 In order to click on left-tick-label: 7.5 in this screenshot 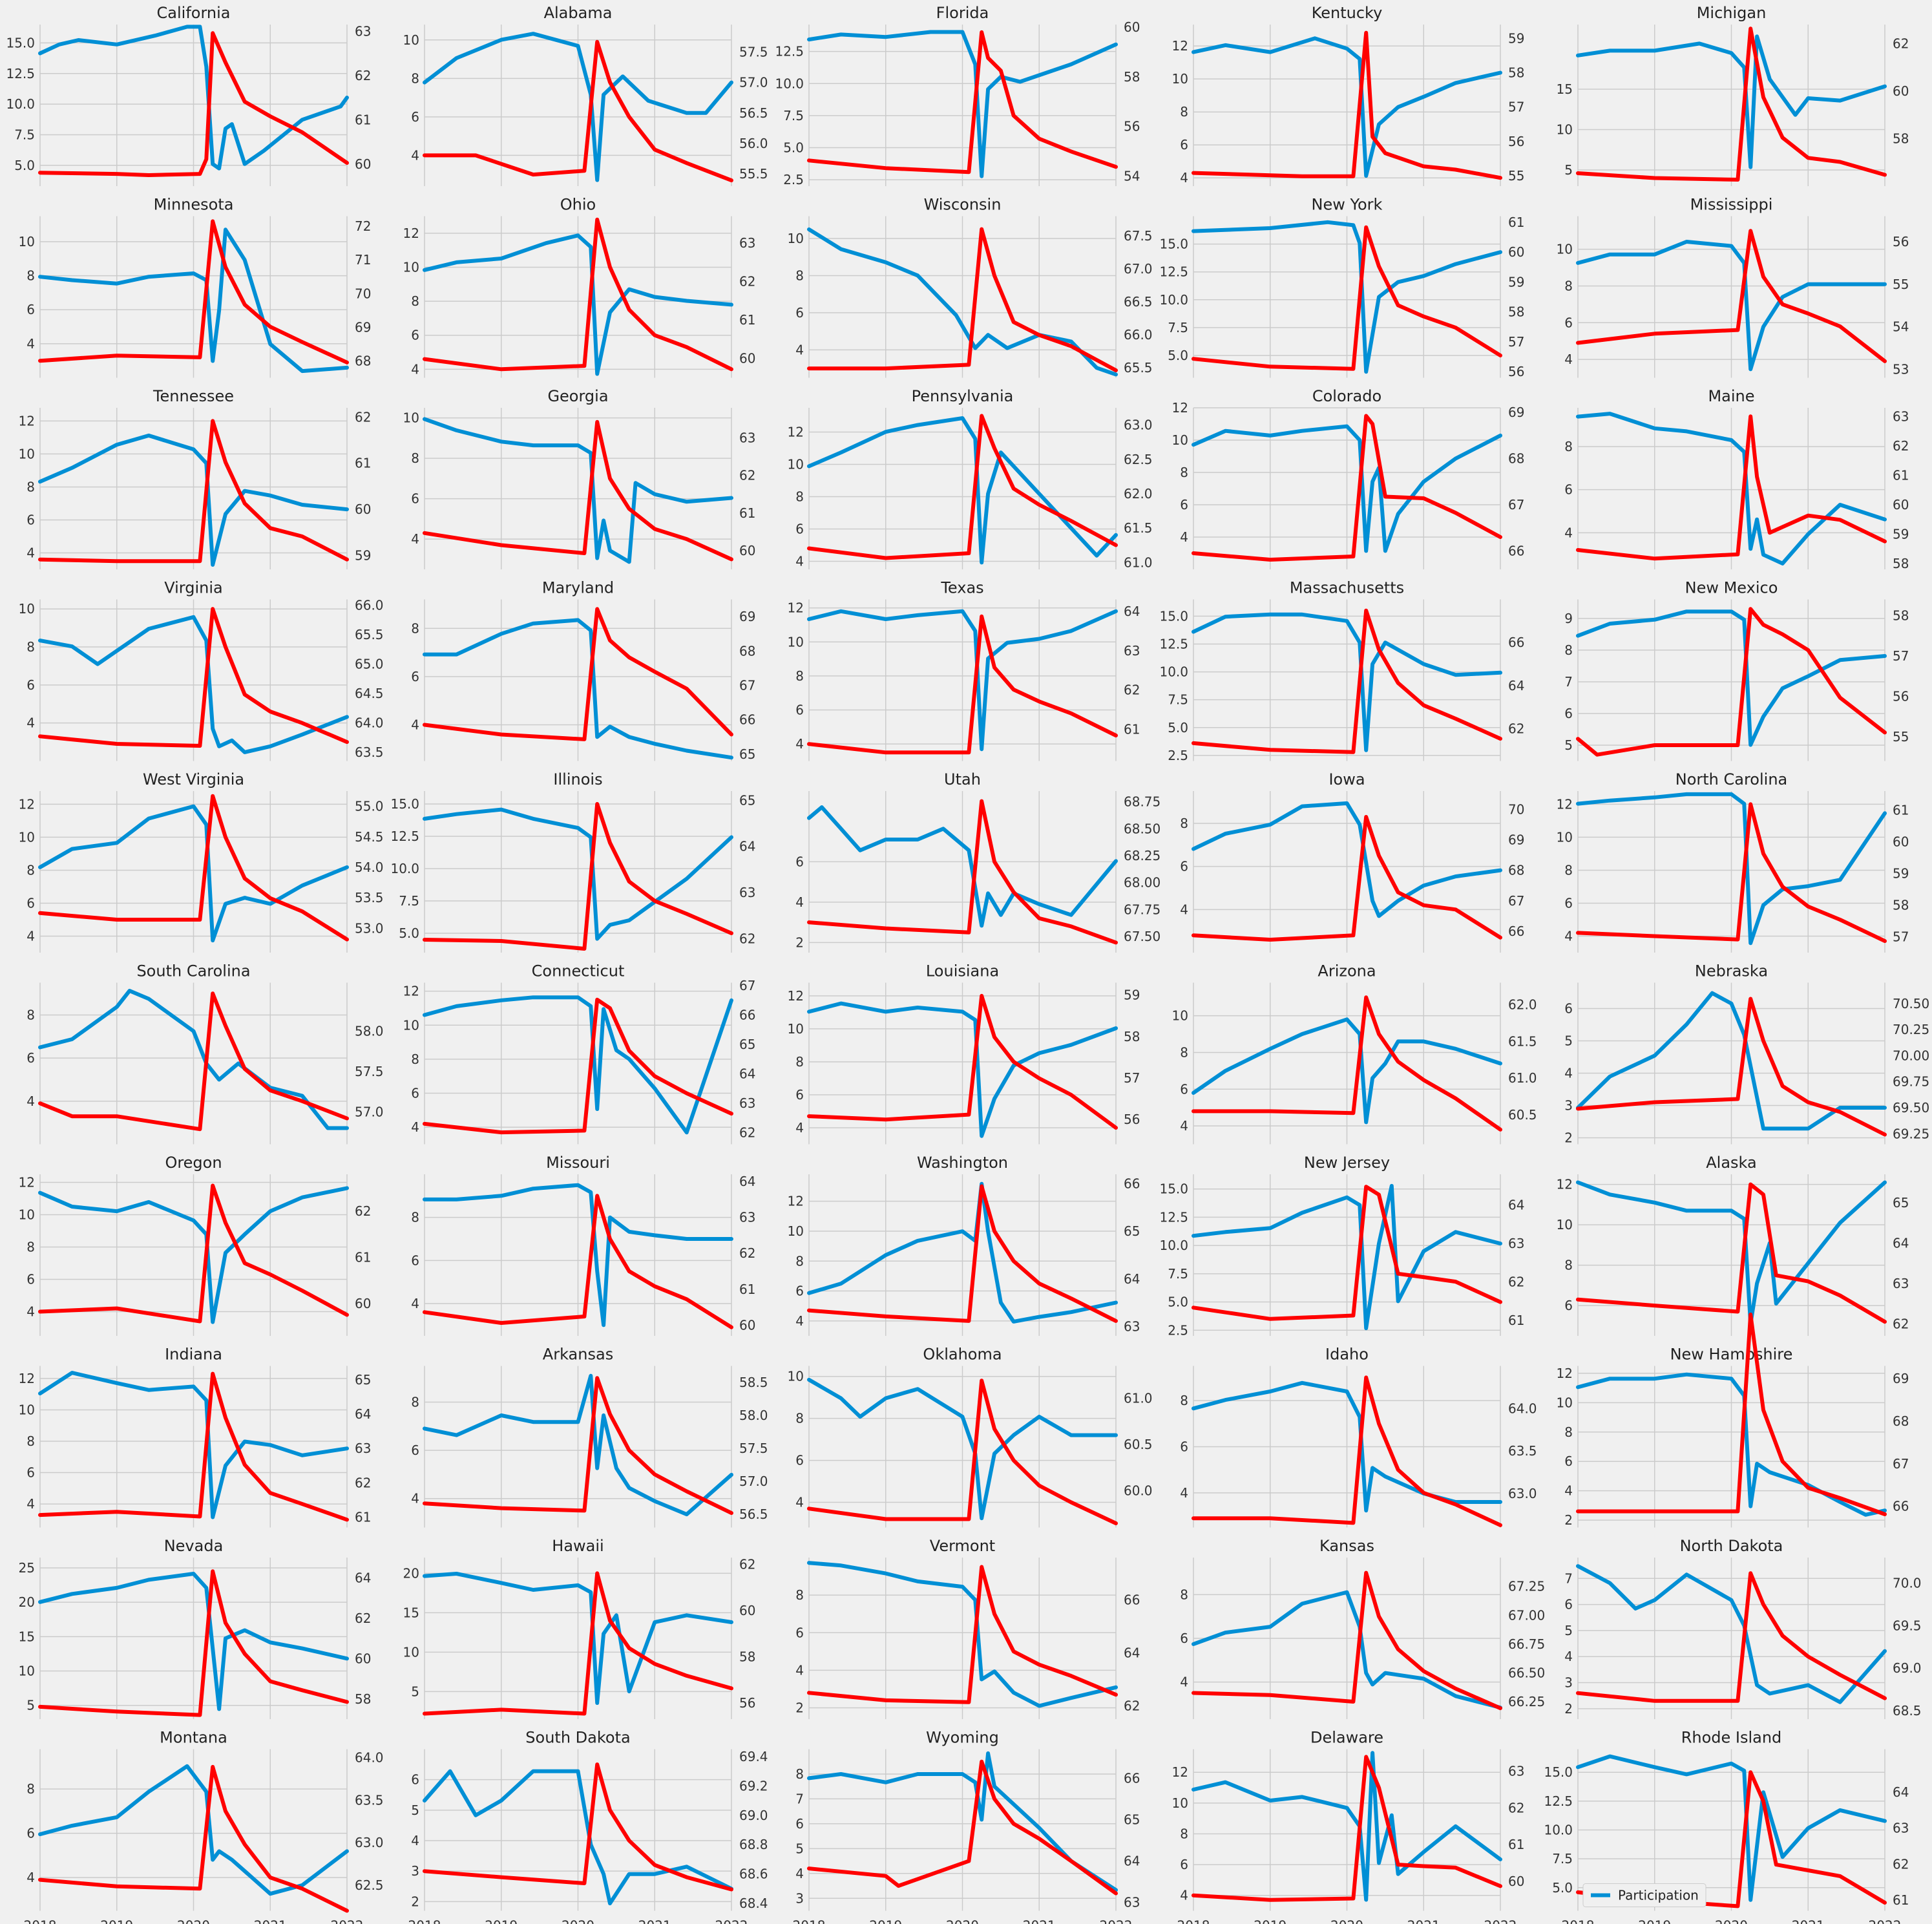, I will do `click(1562, 1858)`.